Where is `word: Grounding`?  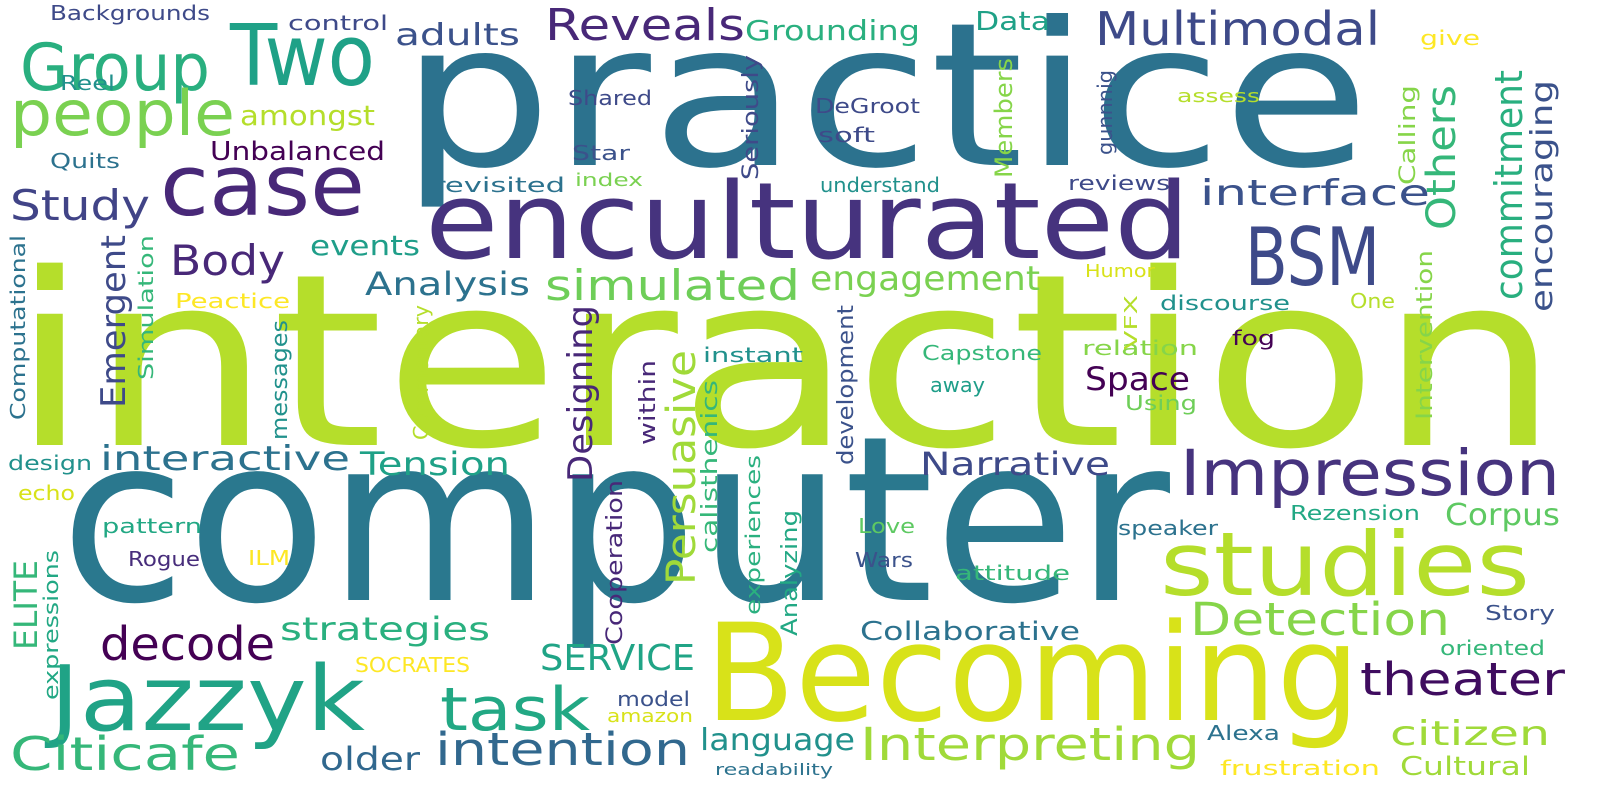 word: Grounding is located at coordinates (832, 30).